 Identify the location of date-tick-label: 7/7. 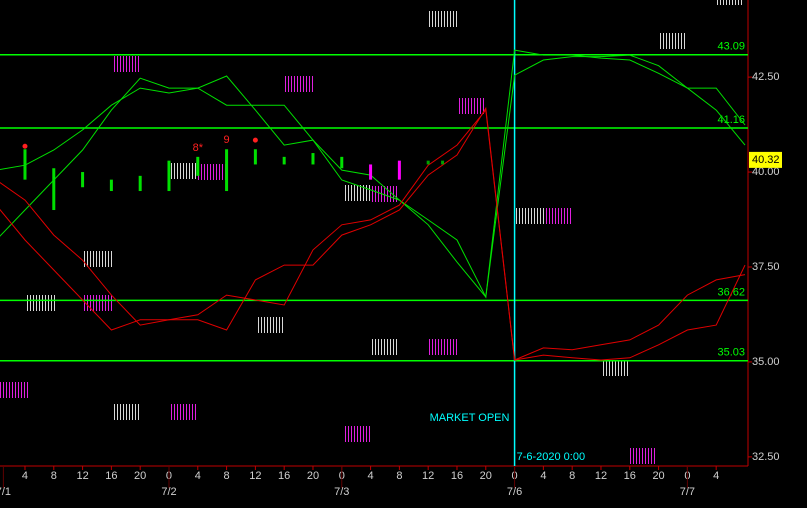
(687, 492).